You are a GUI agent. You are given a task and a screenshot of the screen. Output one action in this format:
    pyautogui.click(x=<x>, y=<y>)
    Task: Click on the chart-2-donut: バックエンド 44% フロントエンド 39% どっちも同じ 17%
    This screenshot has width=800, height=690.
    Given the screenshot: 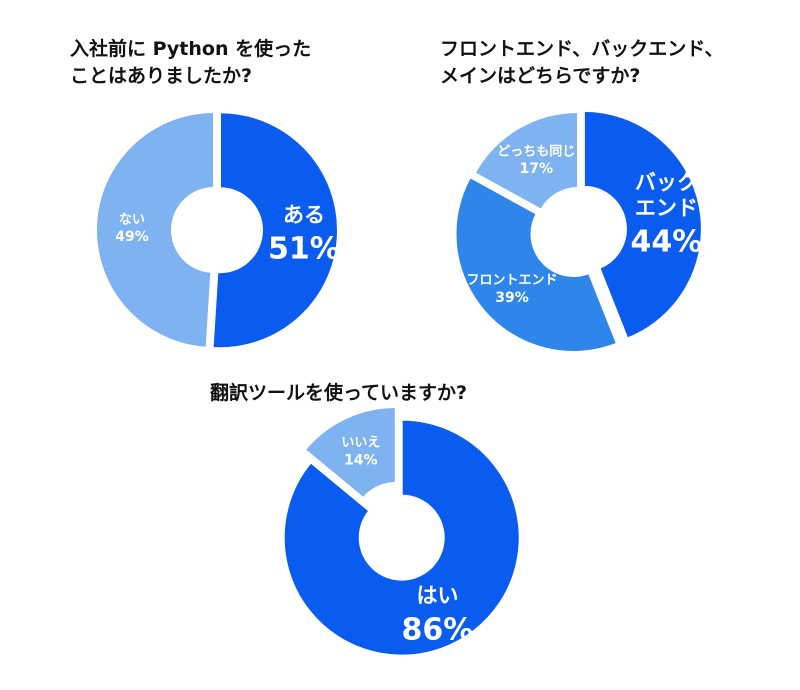 What is the action you would take?
    pyautogui.click(x=578, y=231)
    